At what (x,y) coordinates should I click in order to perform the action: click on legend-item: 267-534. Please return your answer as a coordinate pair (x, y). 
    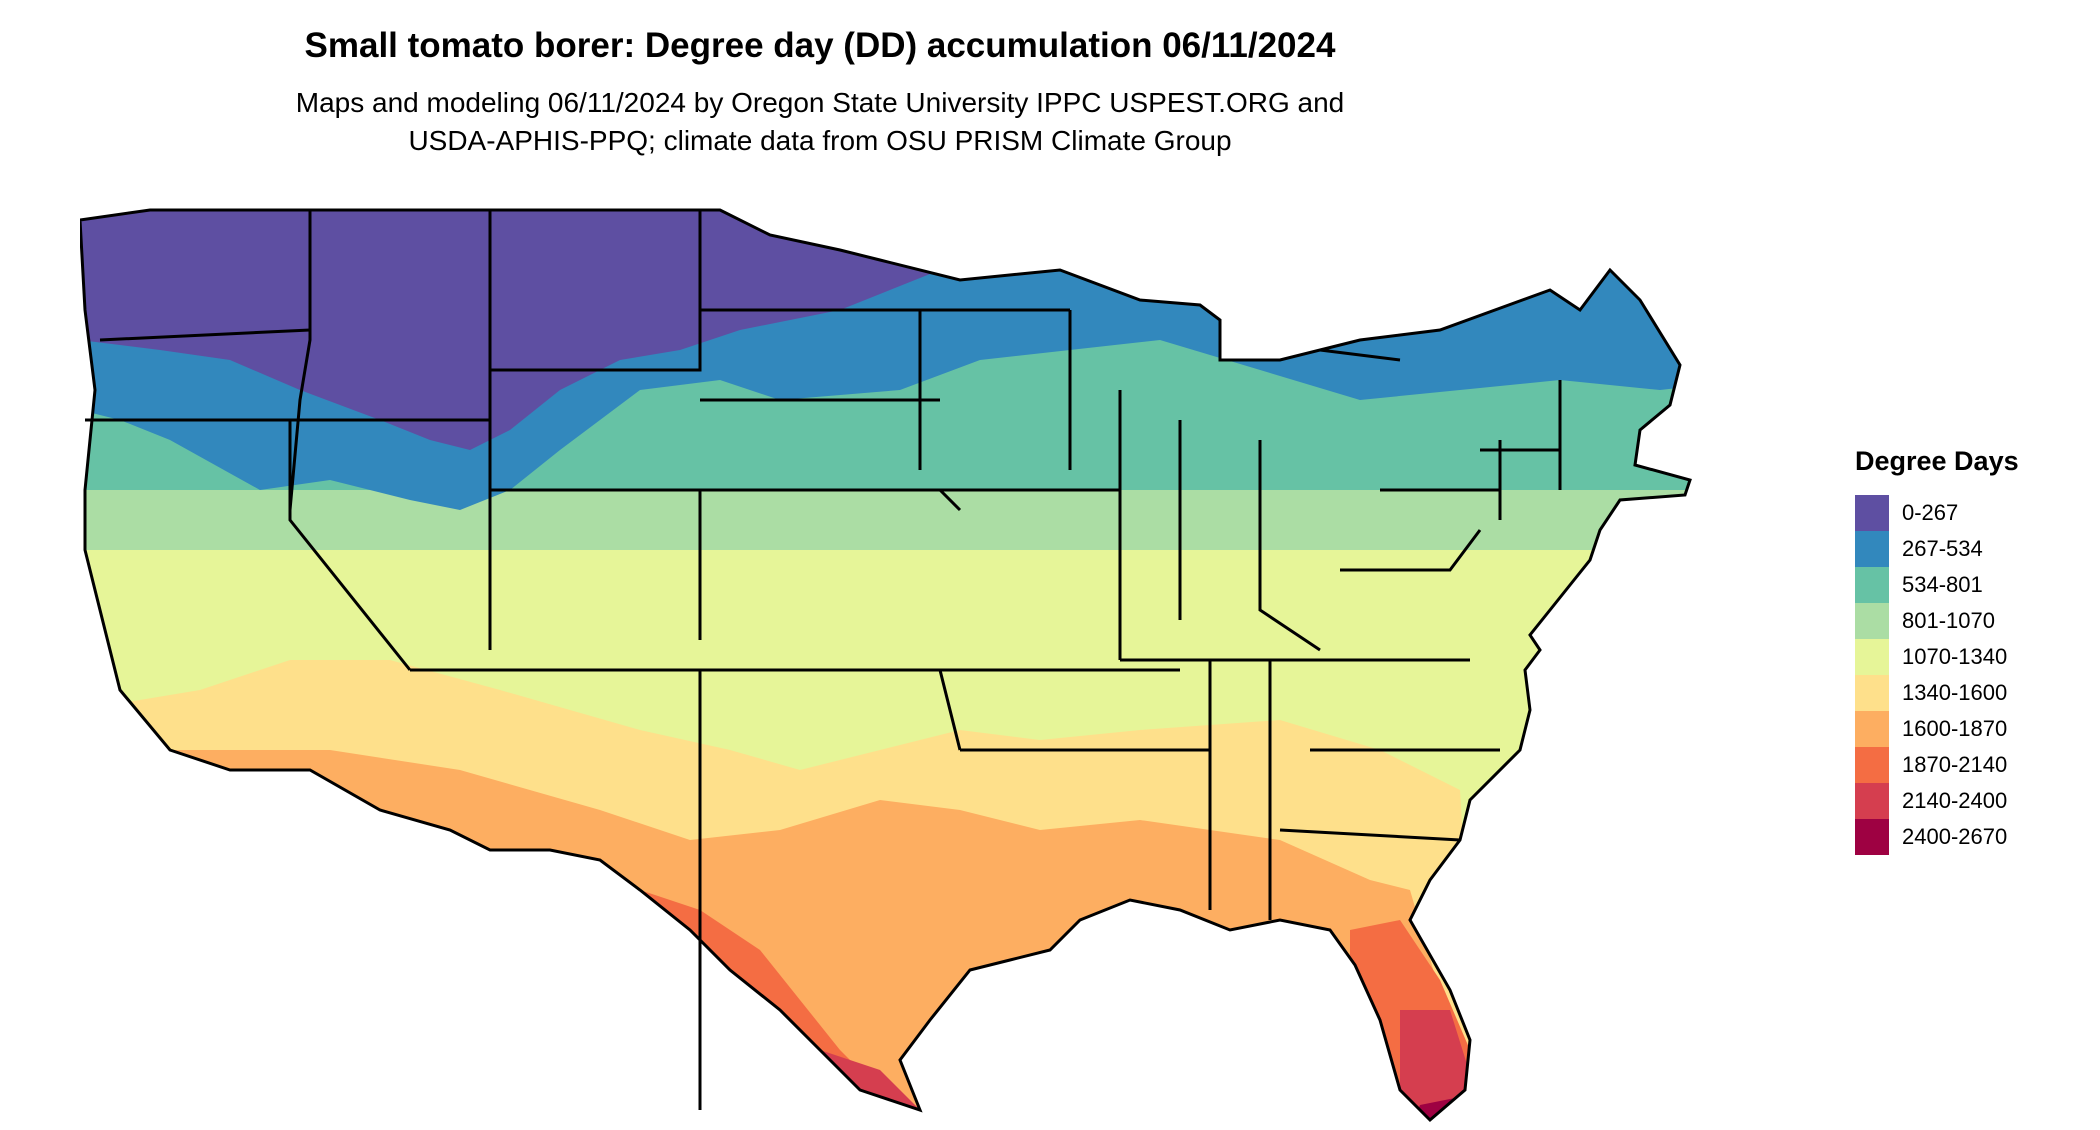
    Looking at the image, I should click on (1937, 549).